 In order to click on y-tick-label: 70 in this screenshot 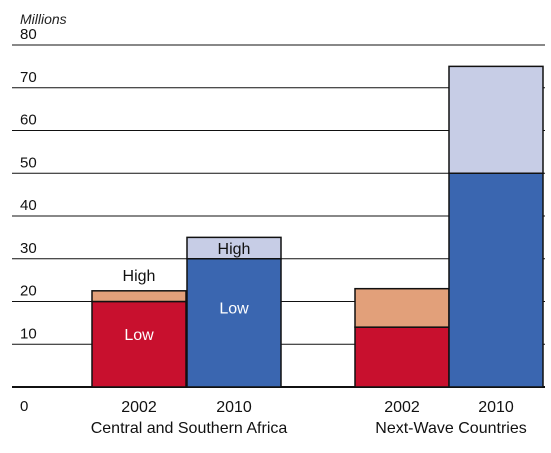, I will do `click(28, 77)`.